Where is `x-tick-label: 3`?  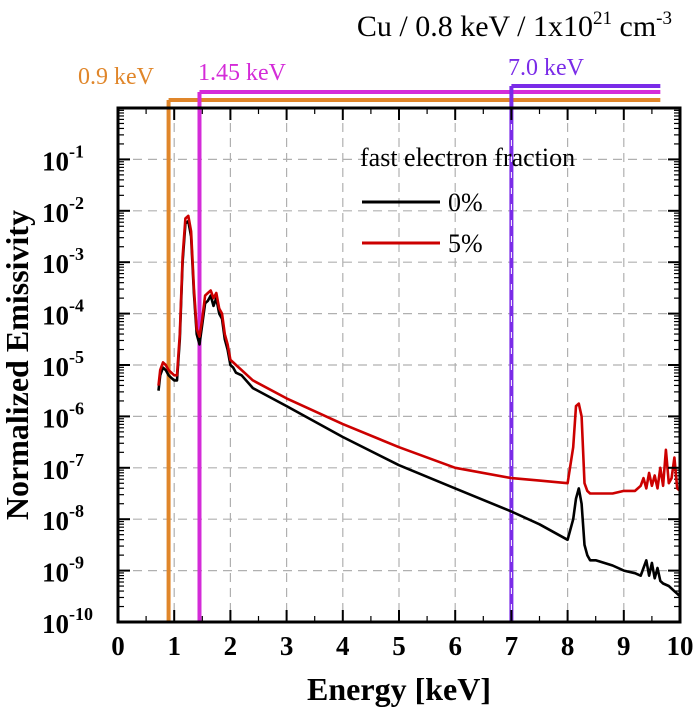 x-tick-label: 3 is located at coordinates (287, 646).